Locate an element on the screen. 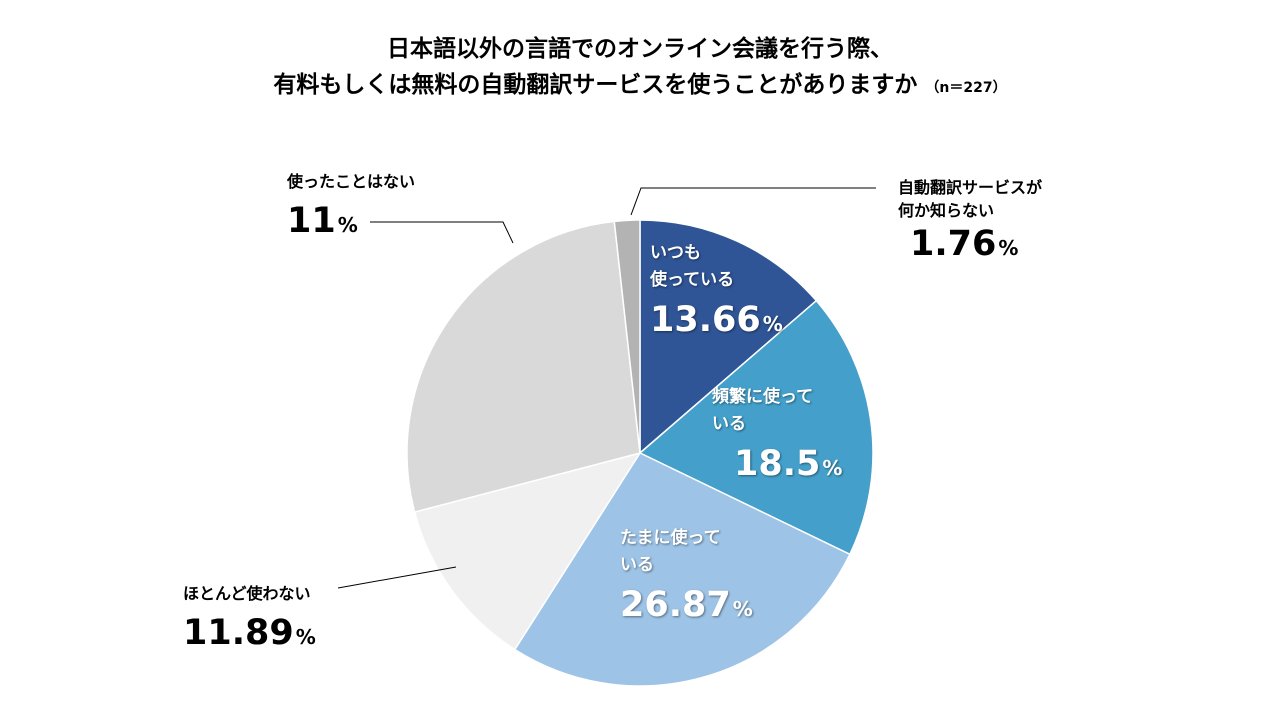  slice-unknown is located at coordinates (627, 336).